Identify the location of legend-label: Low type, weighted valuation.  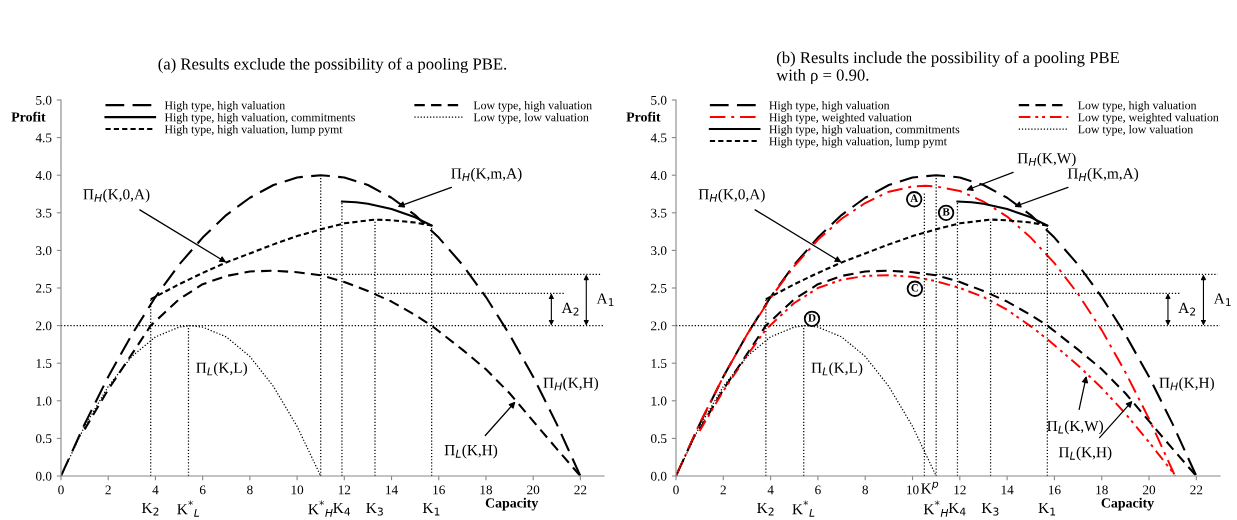
(1148, 118).